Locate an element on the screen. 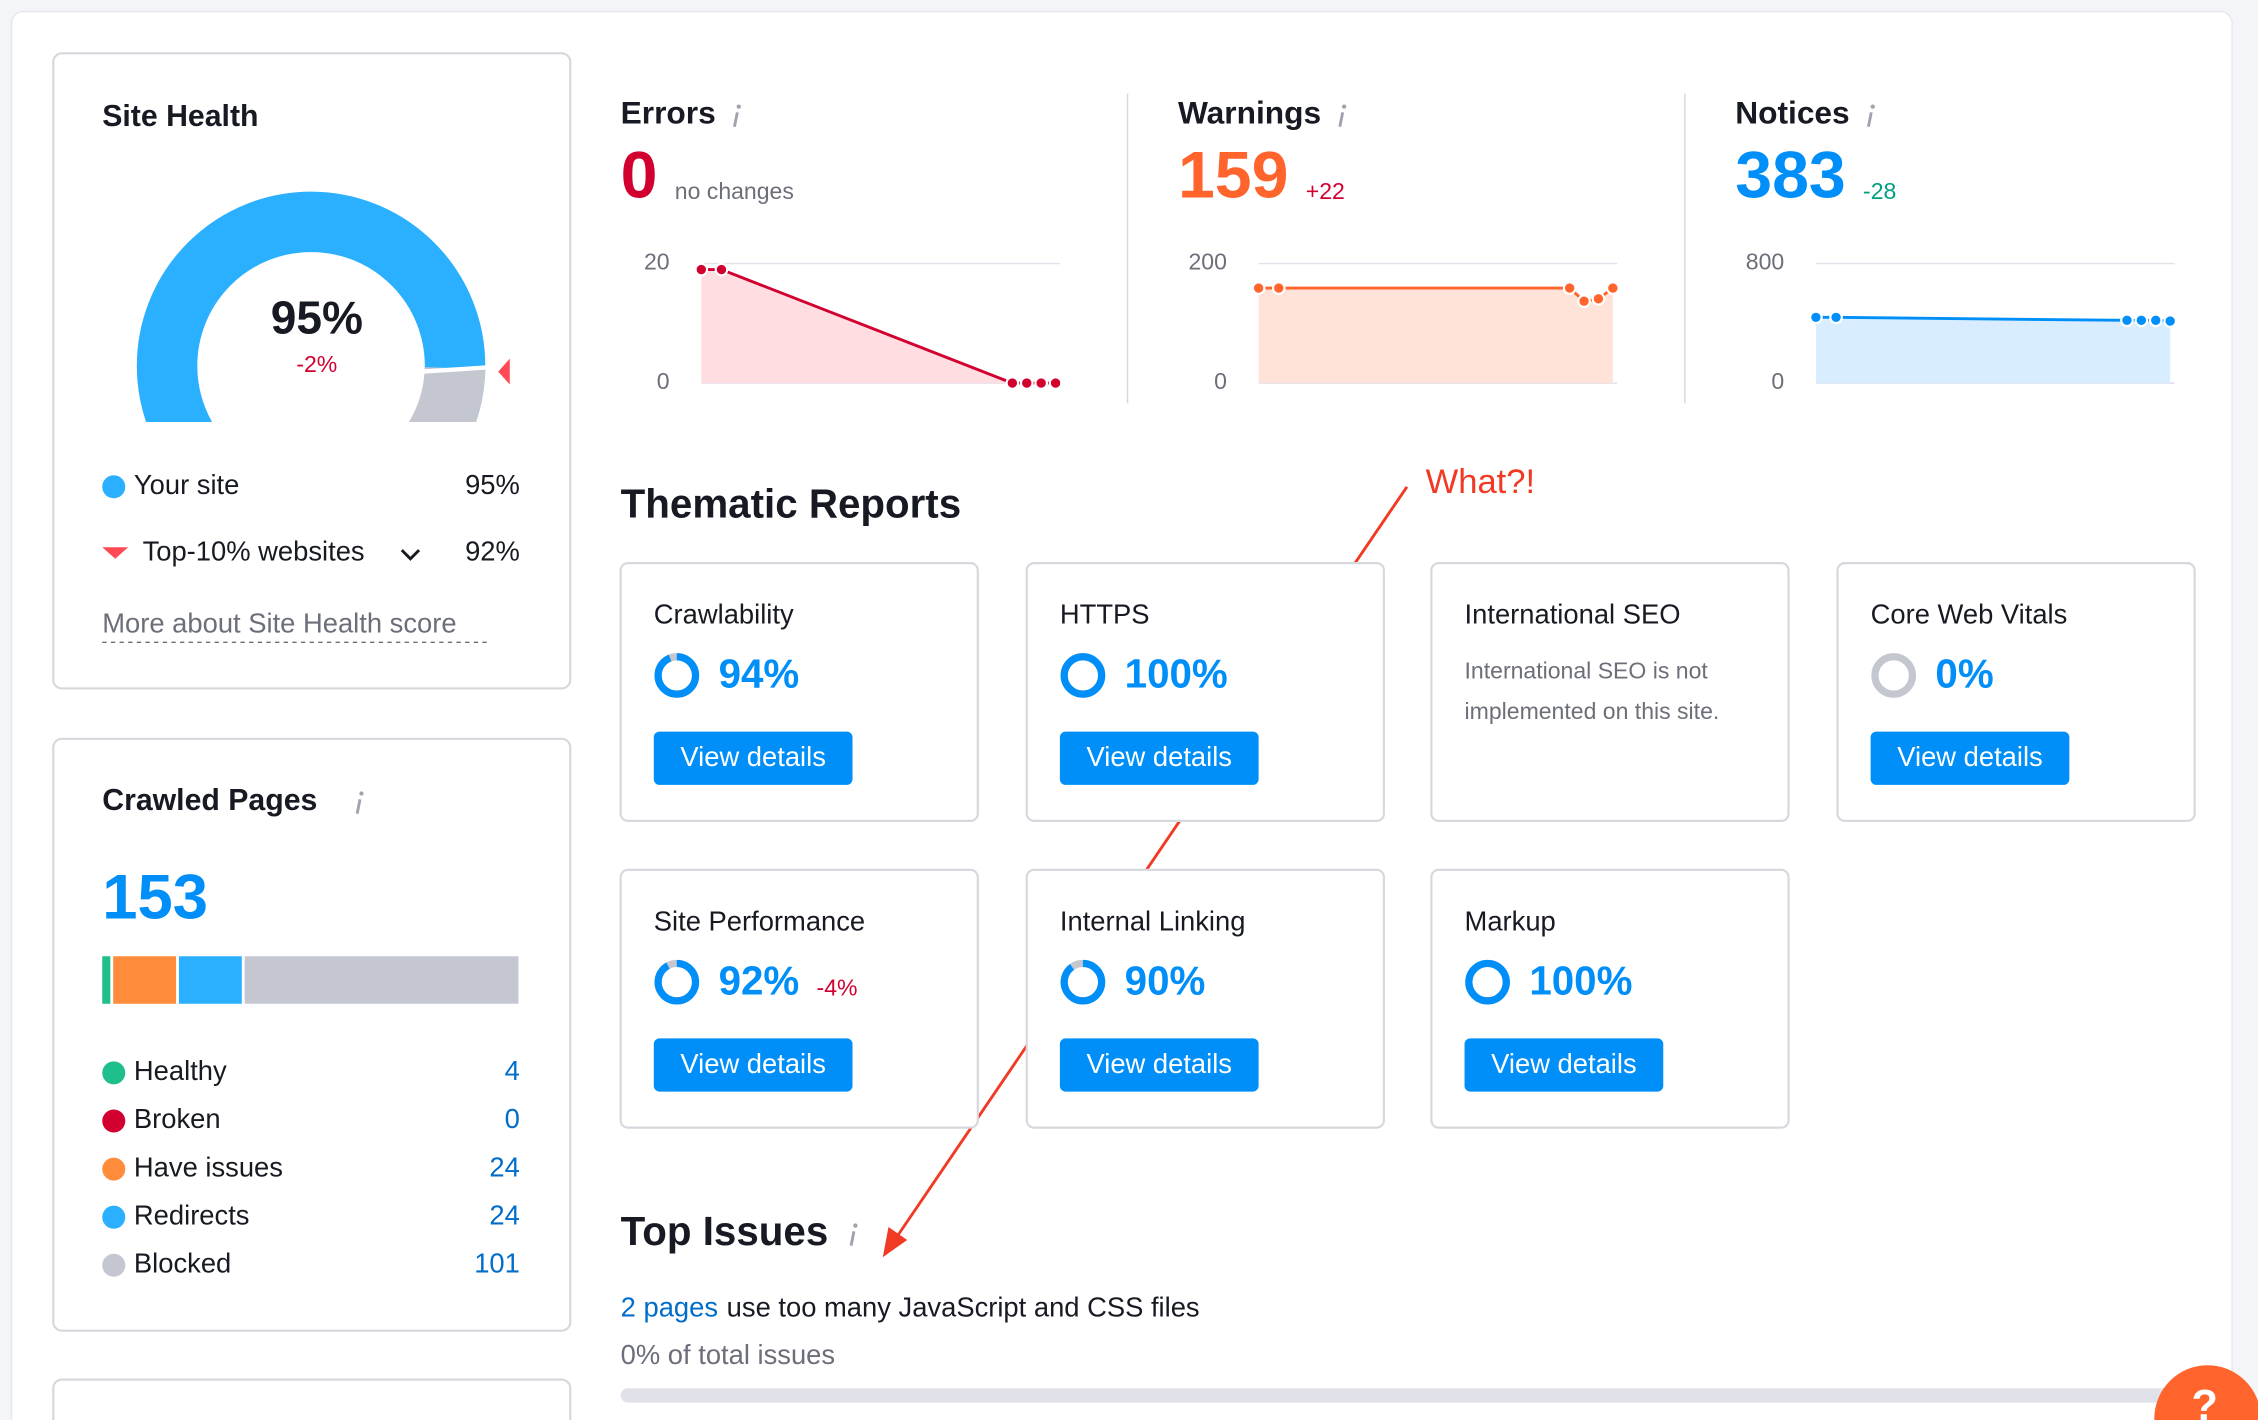 This screenshot has height=1420, width=2258. annotation: What?! is located at coordinates (1480, 482).